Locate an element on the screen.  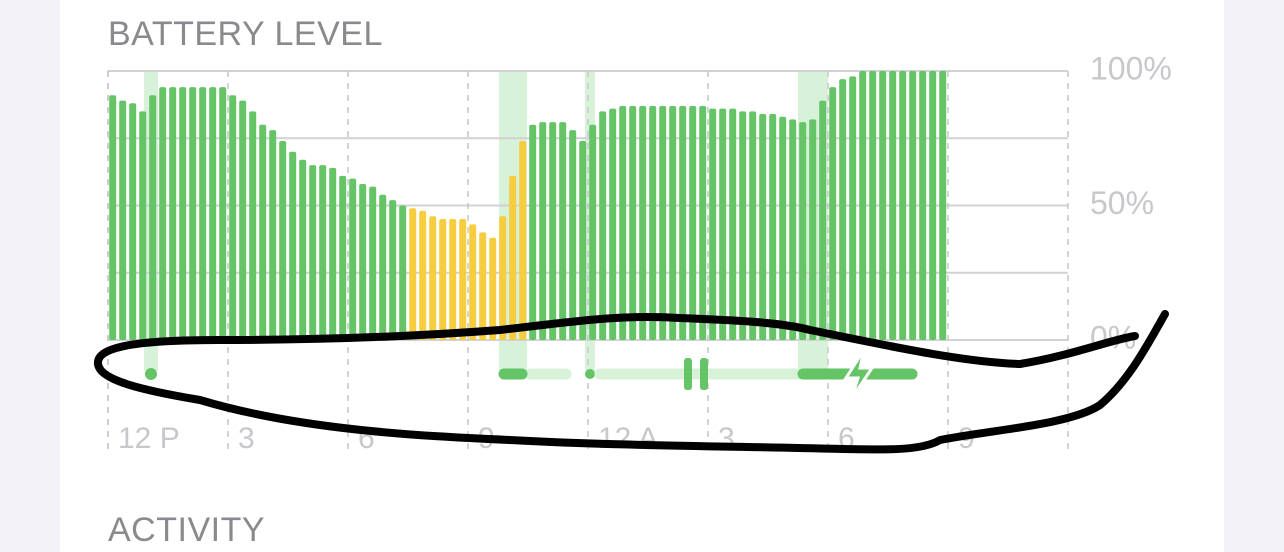
x-tick-label: 12 A is located at coordinates (628, 438).